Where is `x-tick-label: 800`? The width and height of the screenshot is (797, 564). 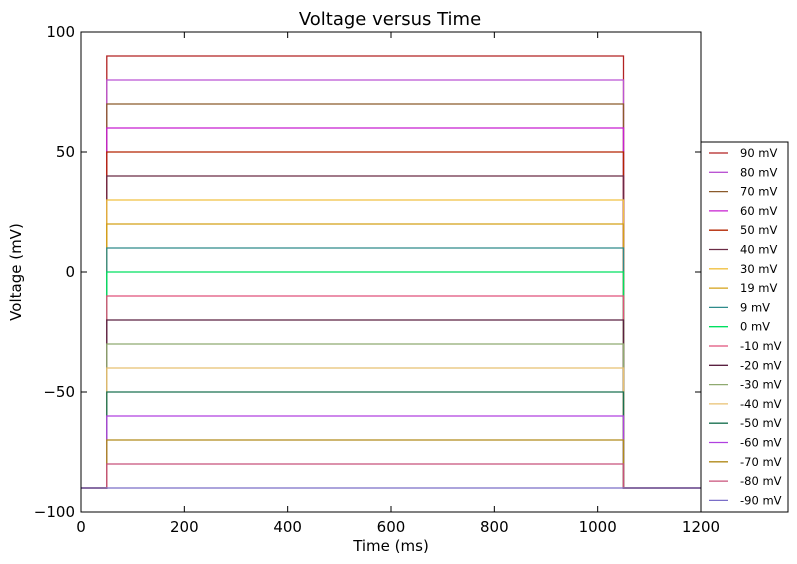
x-tick-label: 800 is located at coordinates (494, 527).